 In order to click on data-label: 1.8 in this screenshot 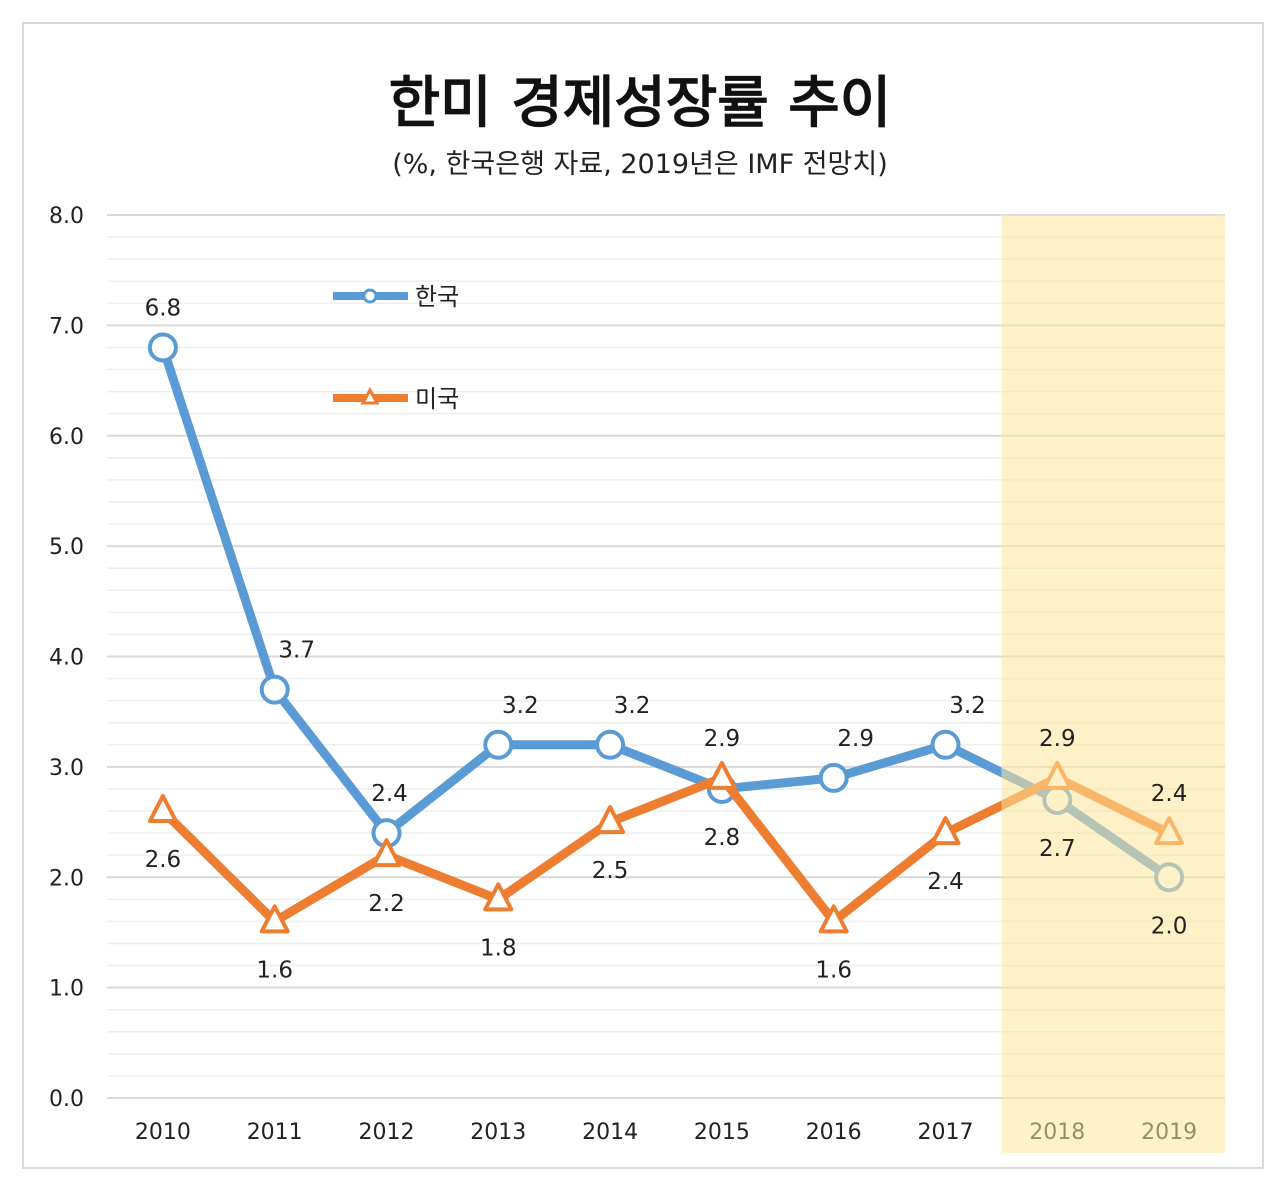, I will do `click(498, 948)`.